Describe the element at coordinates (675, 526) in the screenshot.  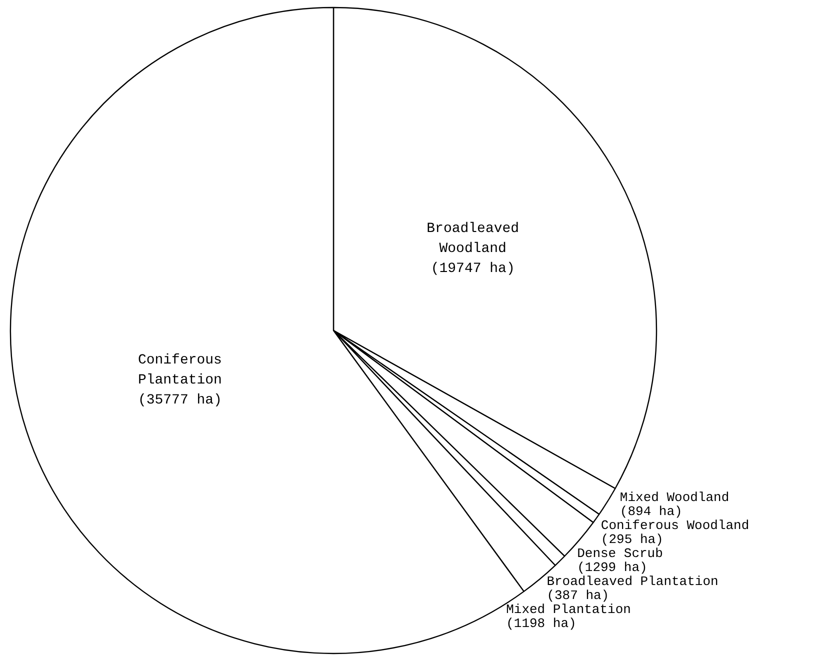
I see `slice-label: Coniferous Woodland` at that location.